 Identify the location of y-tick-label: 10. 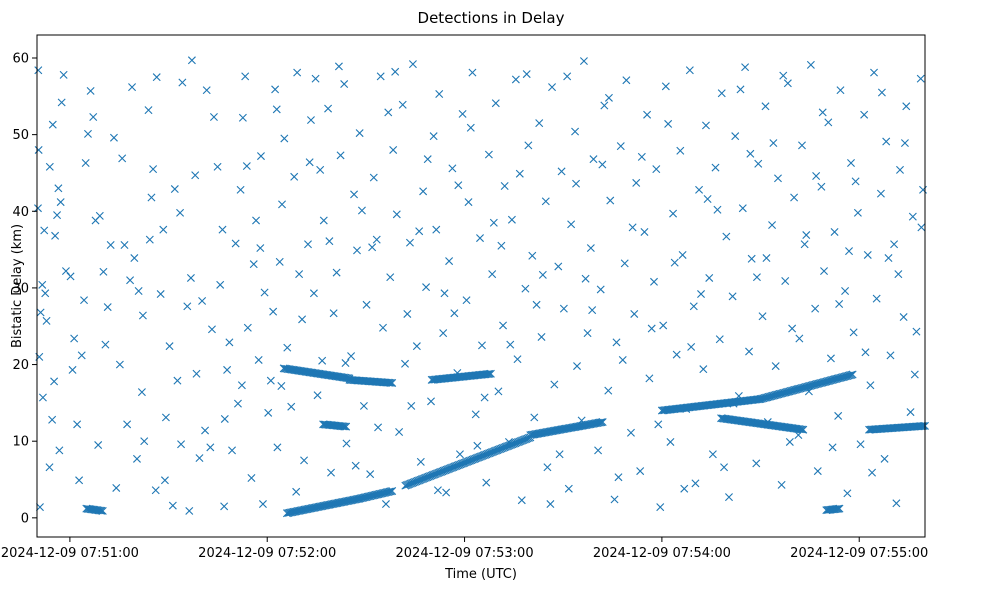
(20, 442).